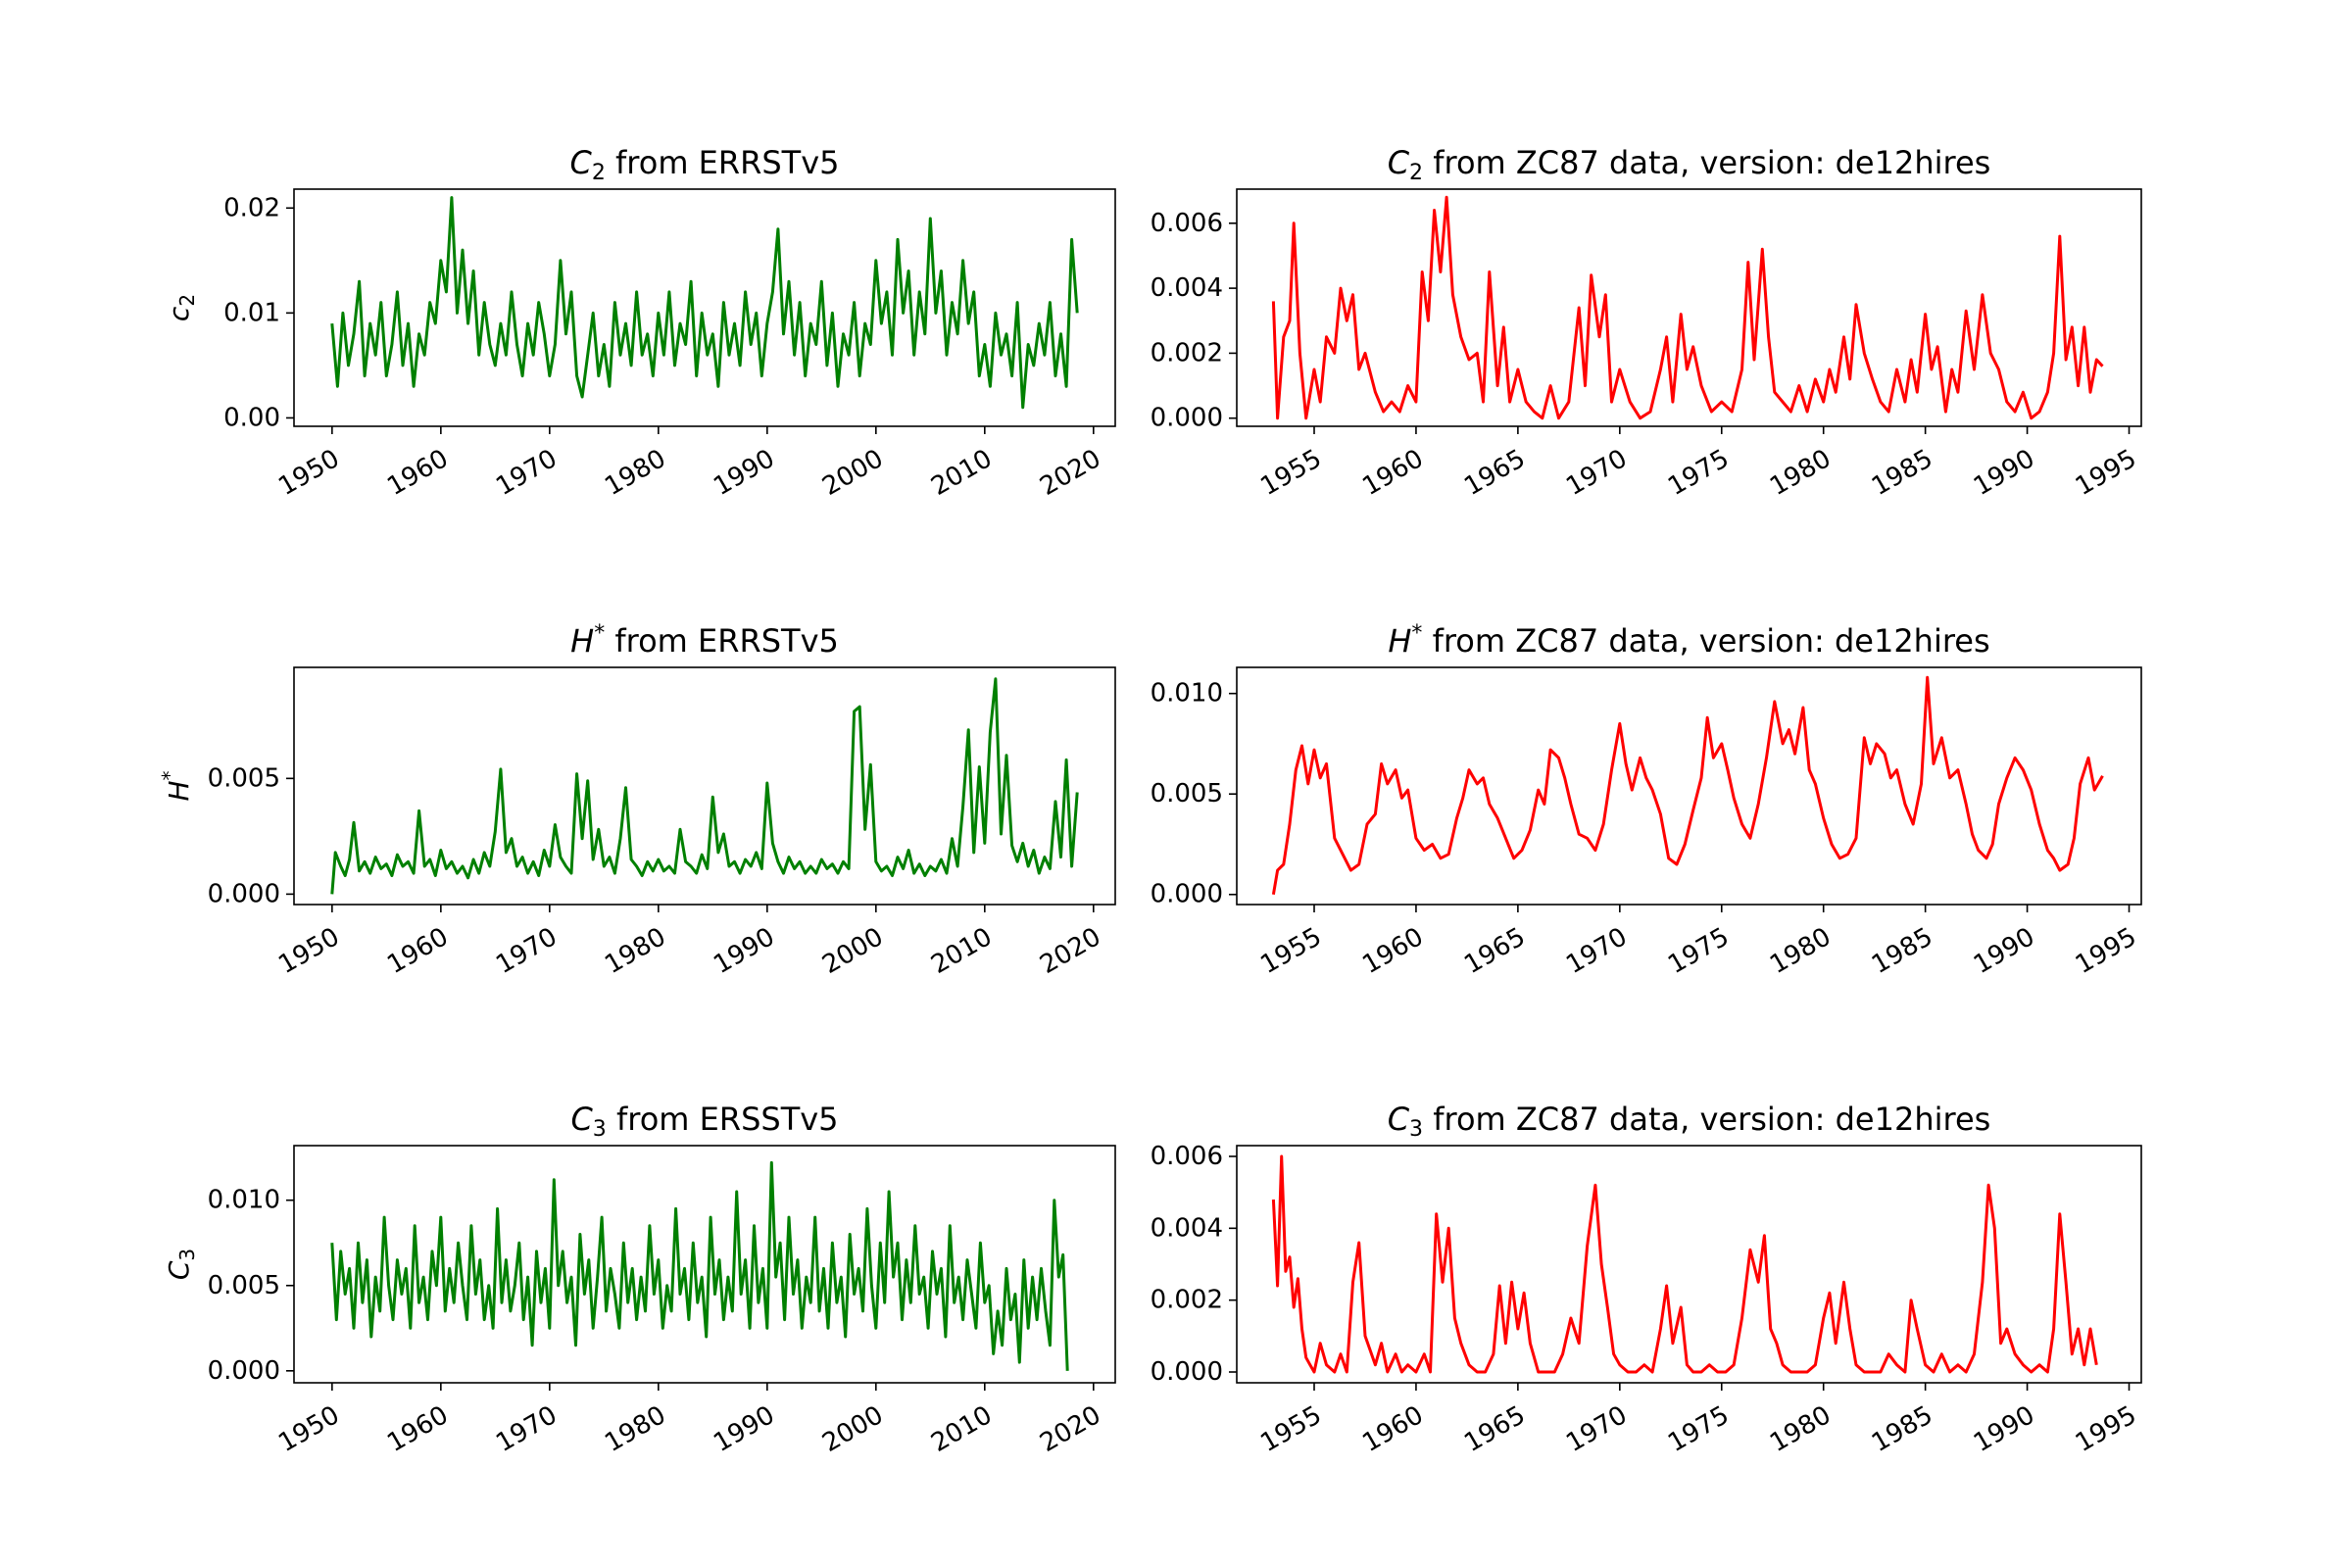  What do you see at coordinates (181, 307) in the screenshot?
I see `y-axis-label: c2` at bounding box center [181, 307].